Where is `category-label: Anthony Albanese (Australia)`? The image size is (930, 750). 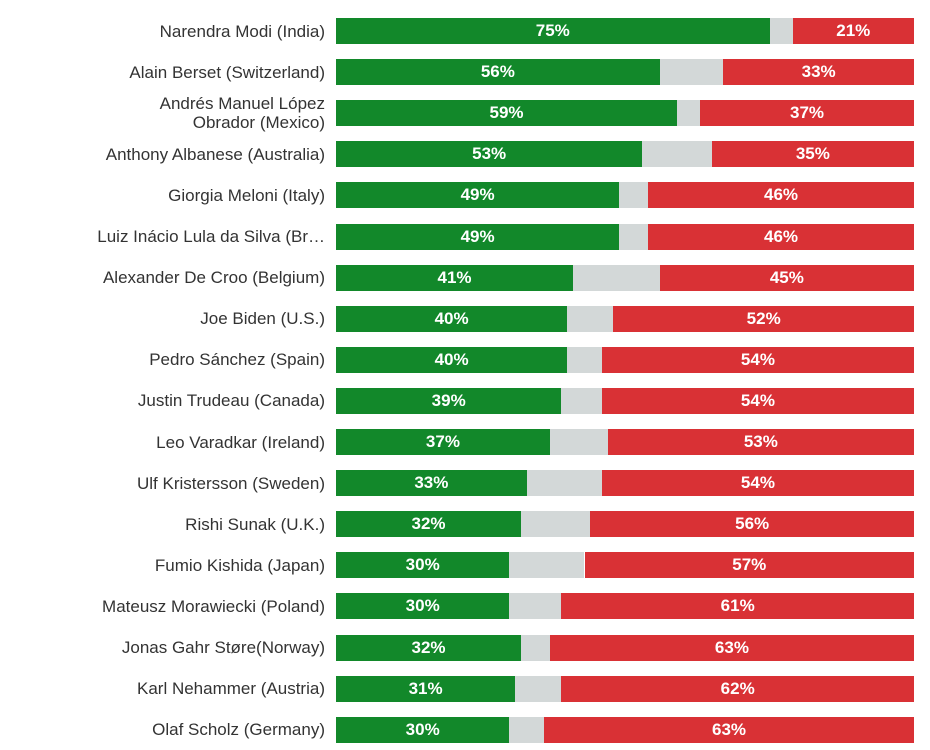 category-label: Anthony Albanese (Australia) is located at coordinates (215, 154).